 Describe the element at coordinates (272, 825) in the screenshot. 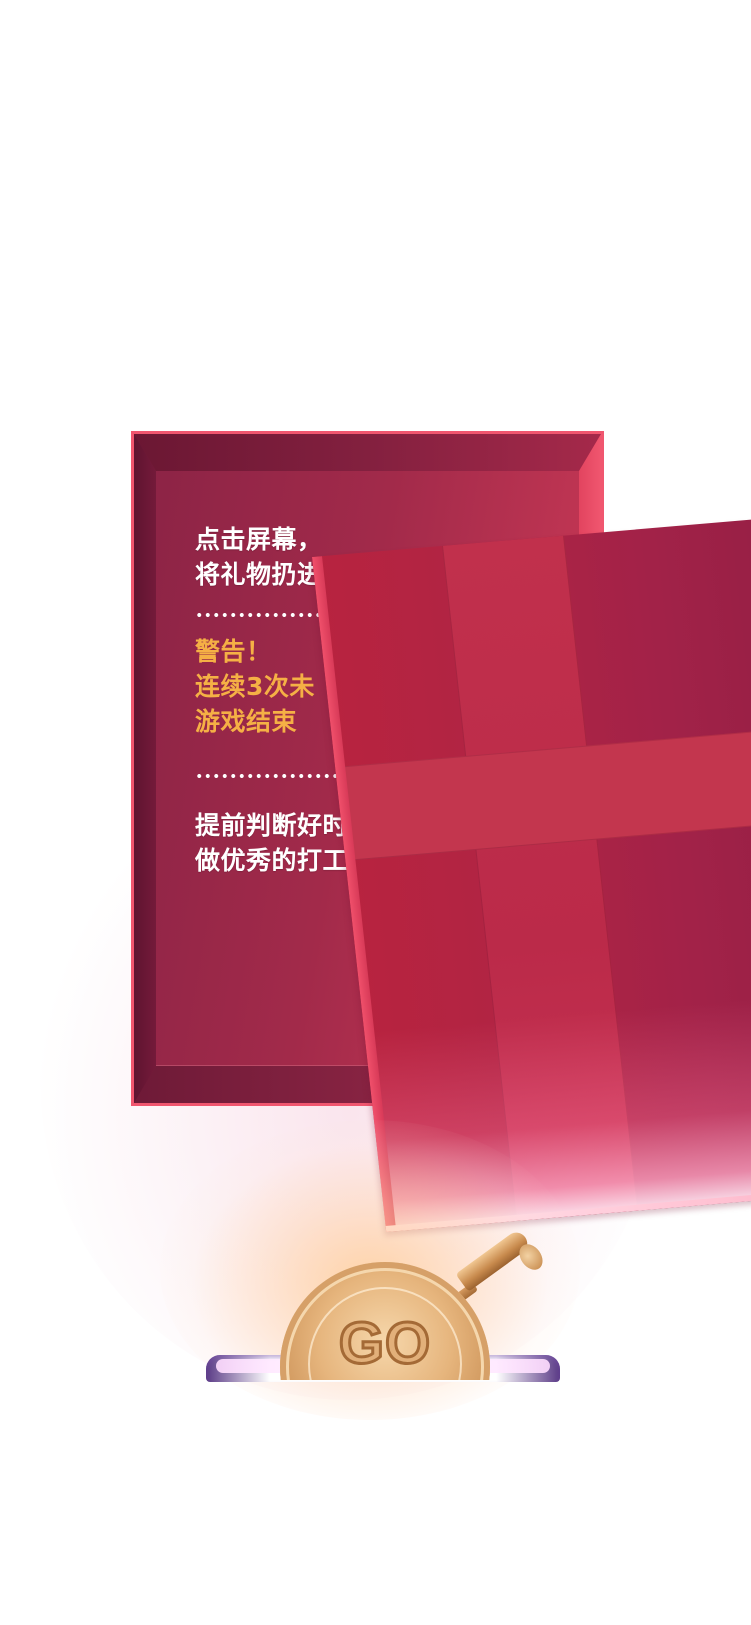

I see `tip-line-1: 提前判断好时` at that location.